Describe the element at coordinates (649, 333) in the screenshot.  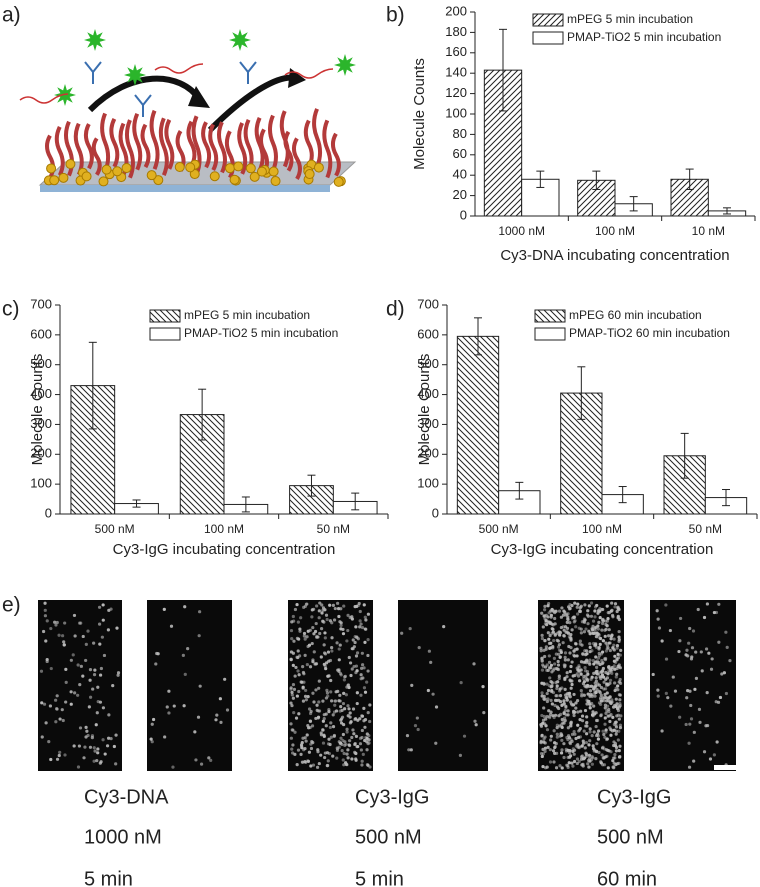
I see `legend-label: PMAP-TiO2 60 min incubation` at that location.